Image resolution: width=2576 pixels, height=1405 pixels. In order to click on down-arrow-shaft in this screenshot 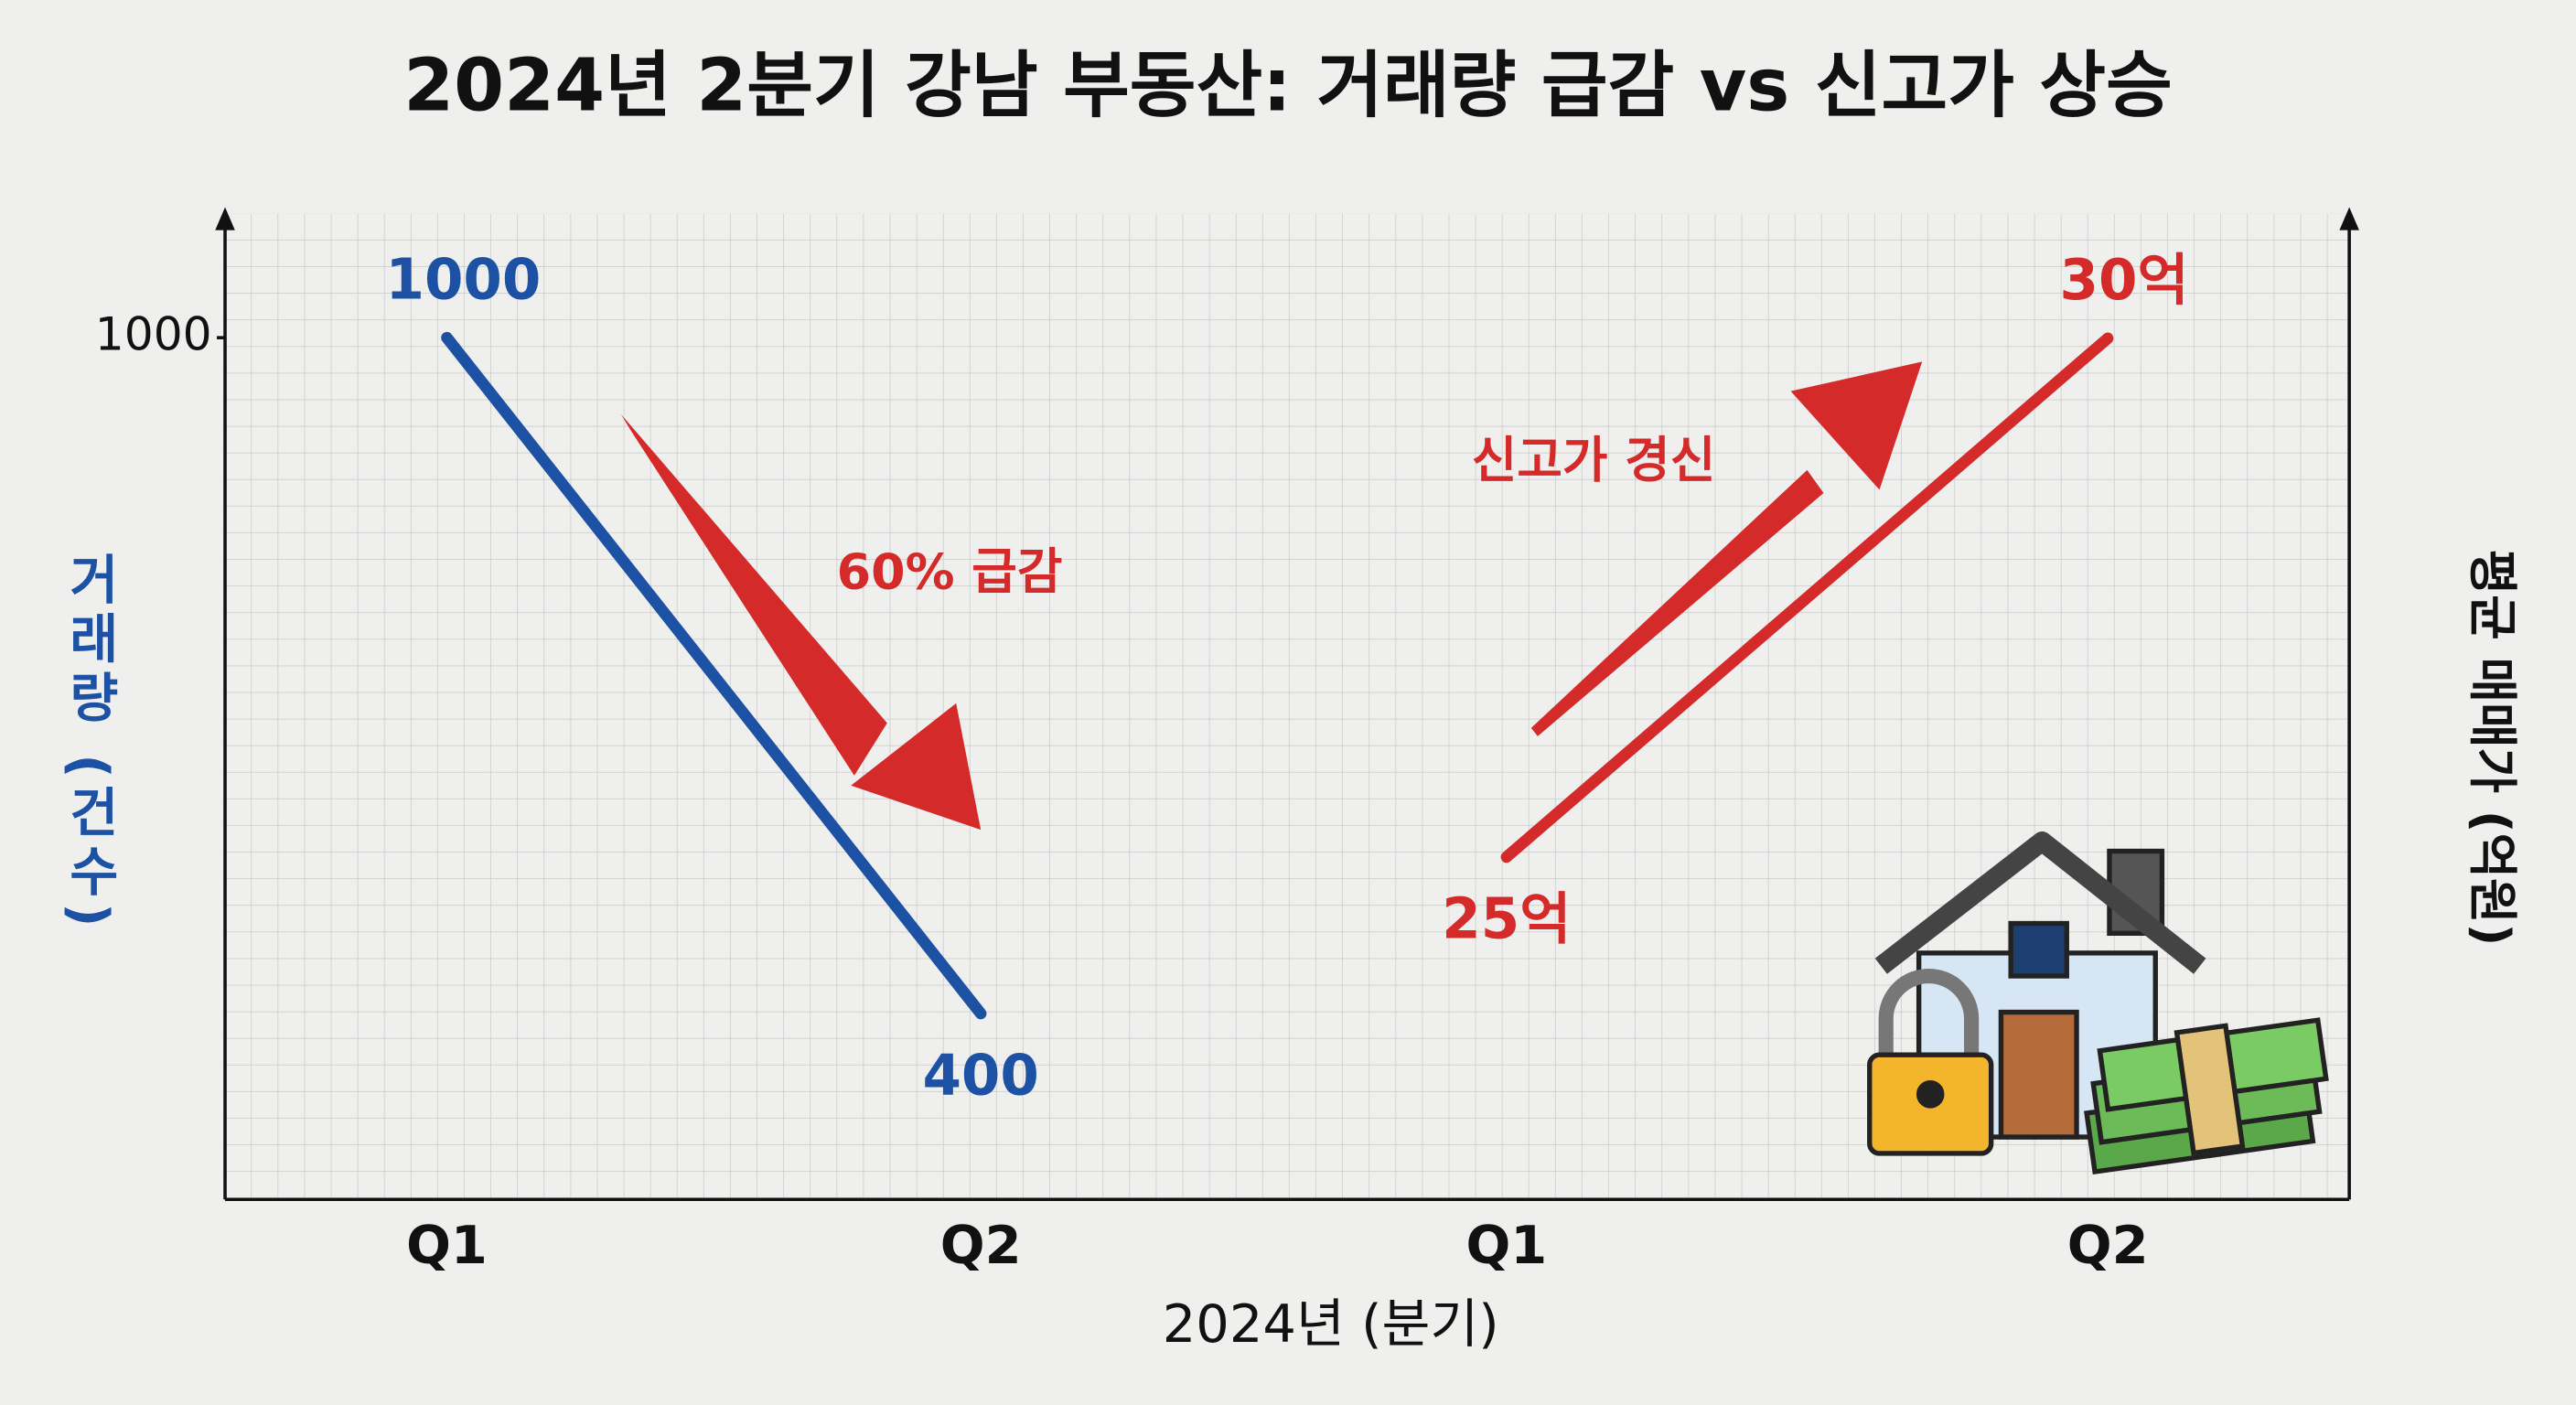, I will do `click(753, 594)`.